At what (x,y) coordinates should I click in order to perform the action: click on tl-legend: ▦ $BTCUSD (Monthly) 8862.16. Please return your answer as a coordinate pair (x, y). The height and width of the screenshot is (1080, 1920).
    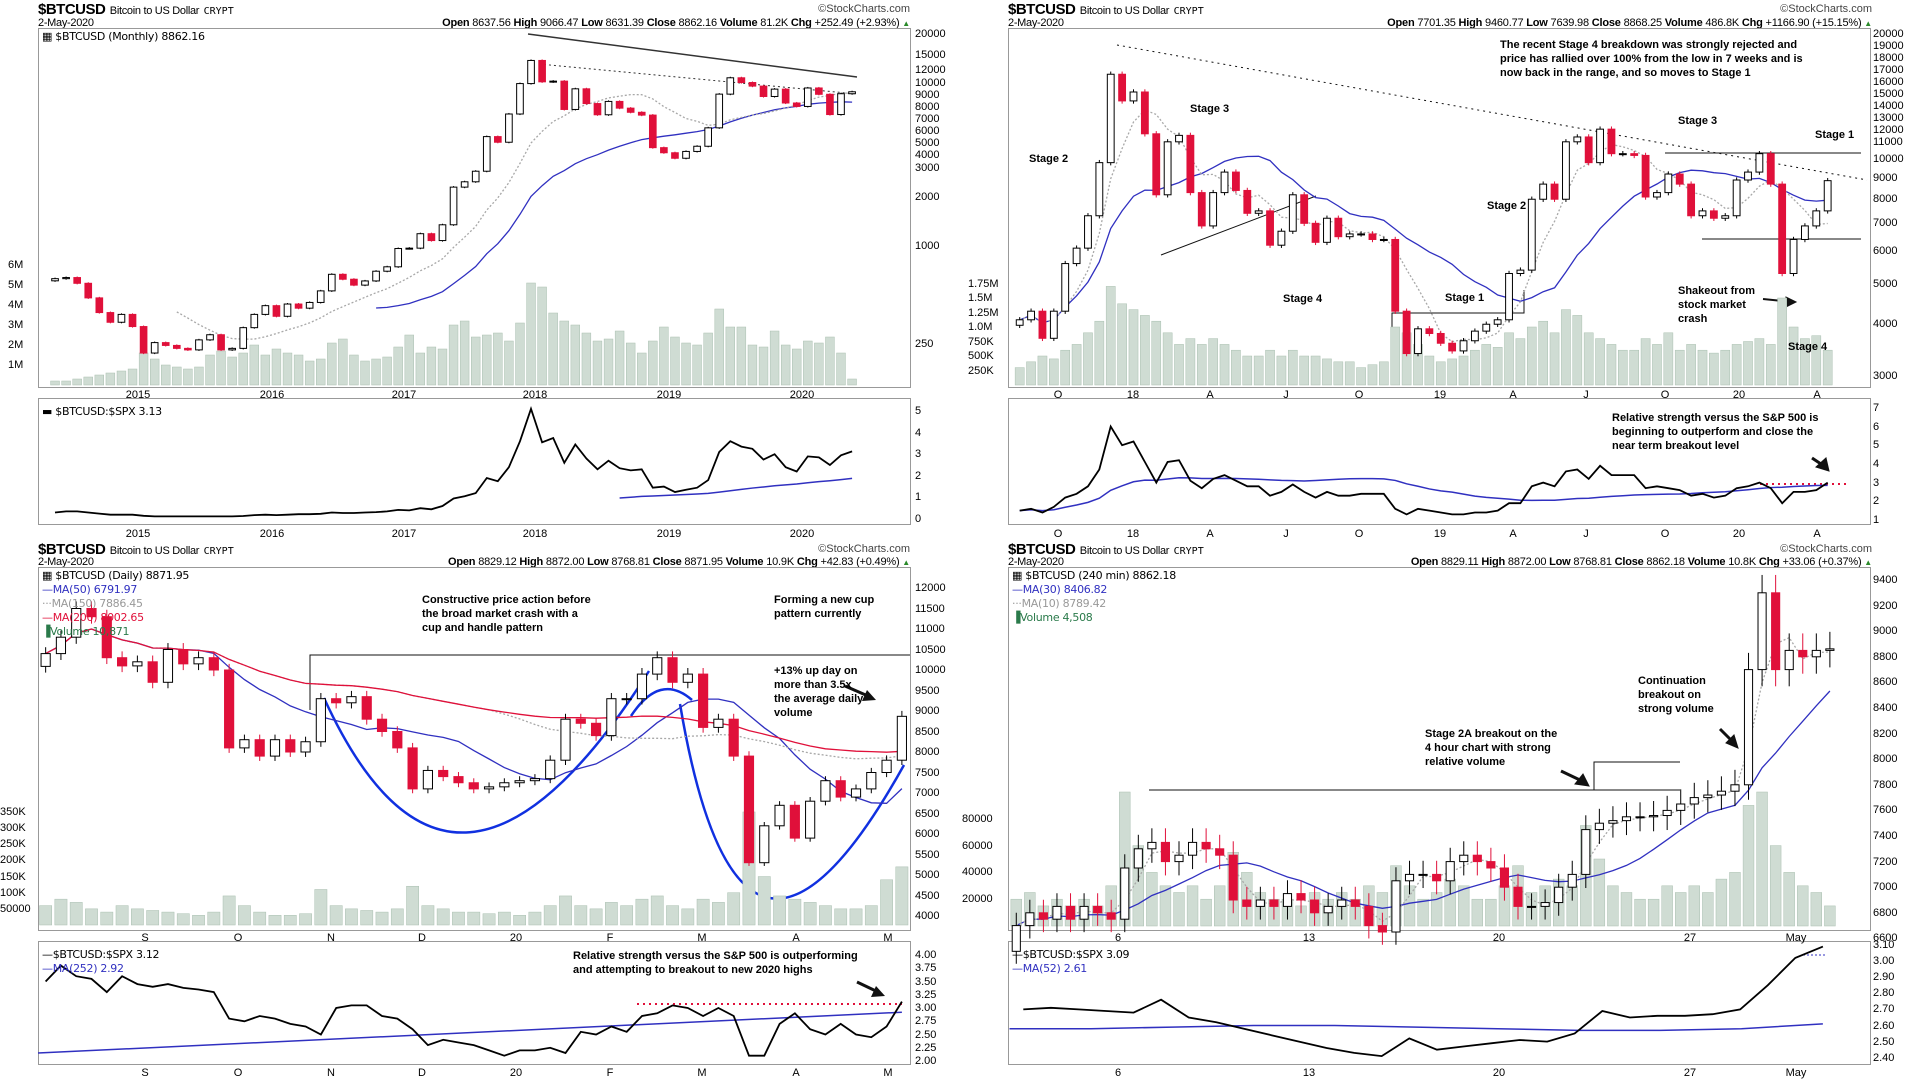
    Looking at the image, I should click on (123, 37).